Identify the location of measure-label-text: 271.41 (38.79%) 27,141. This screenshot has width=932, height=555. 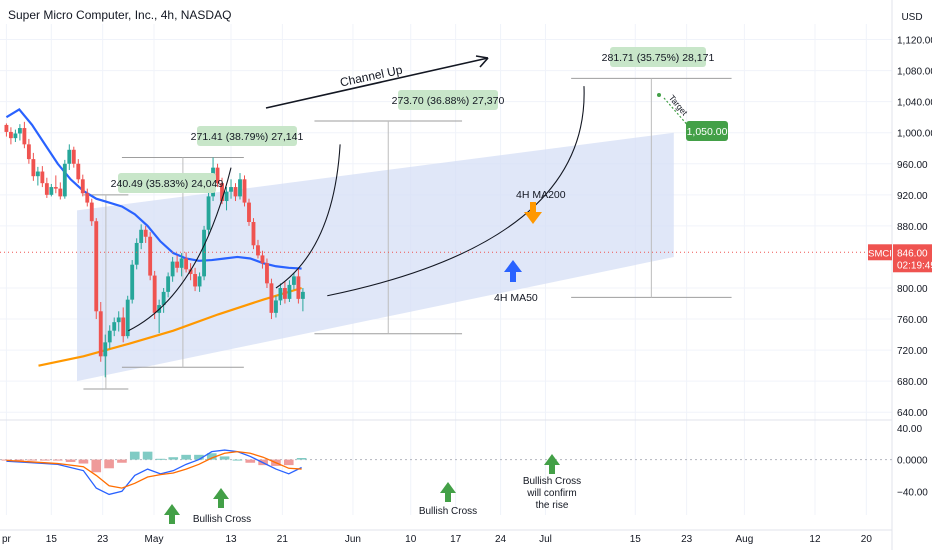
(247, 137).